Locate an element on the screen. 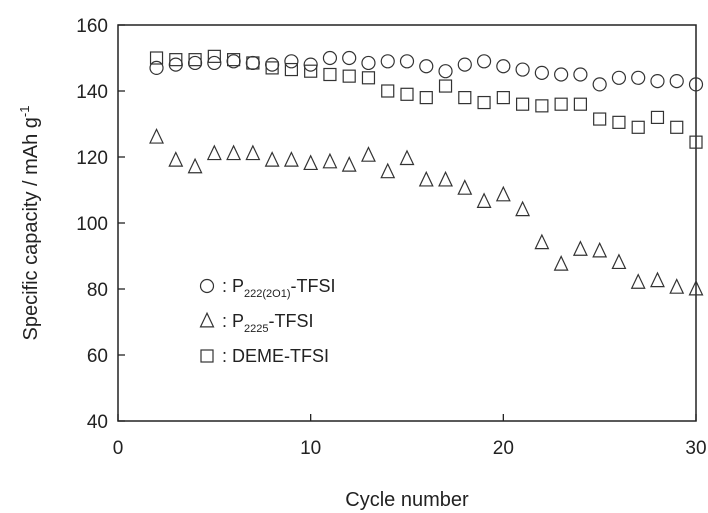  legend-label: : P2225-TFSI is located at coordinates (268, 323).